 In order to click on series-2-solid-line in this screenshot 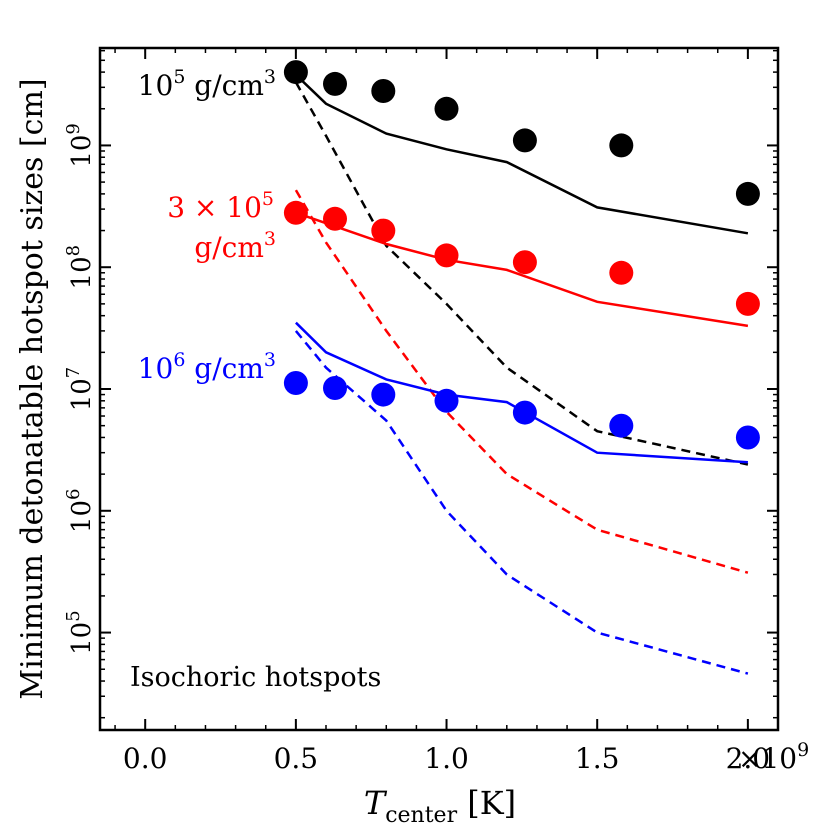, I will do `click(521, 392)`.